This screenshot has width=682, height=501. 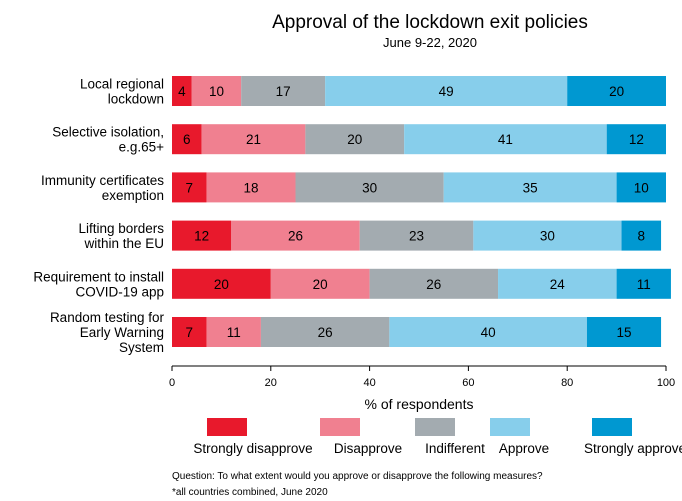 I want to click on category-label: Selective isolation, e.g.65+, so click(x=108, y=140).